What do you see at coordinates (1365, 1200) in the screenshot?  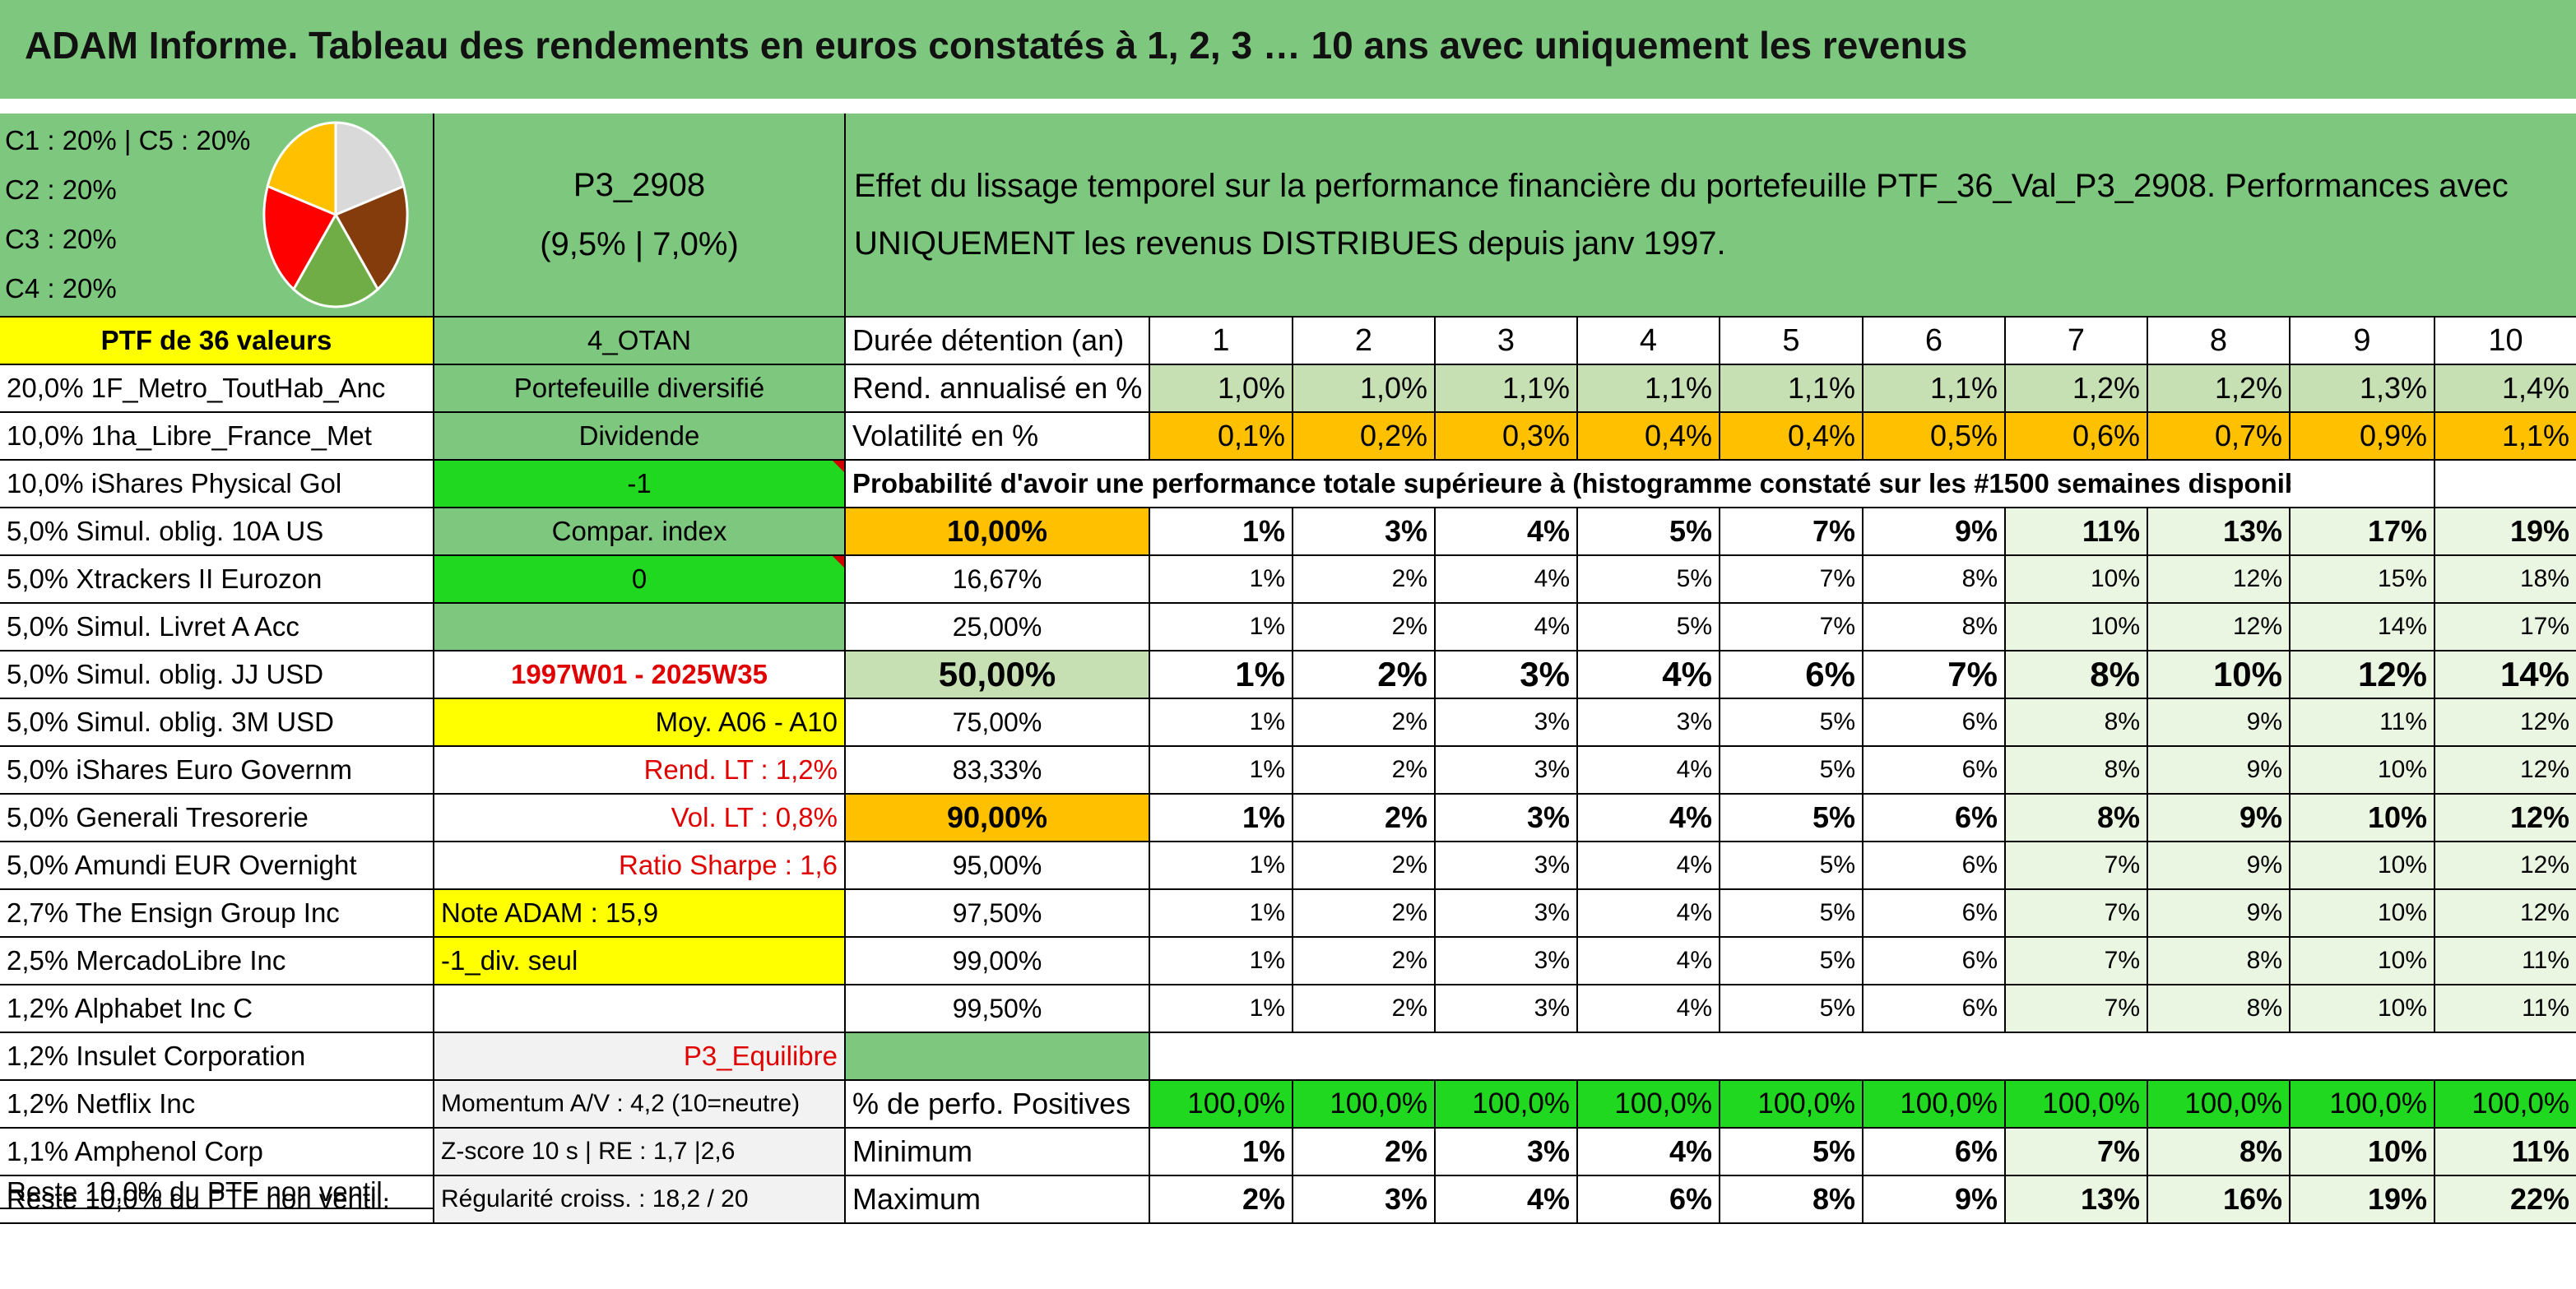 I see `max-value: 3%` at bounding box center [1365, 1200].